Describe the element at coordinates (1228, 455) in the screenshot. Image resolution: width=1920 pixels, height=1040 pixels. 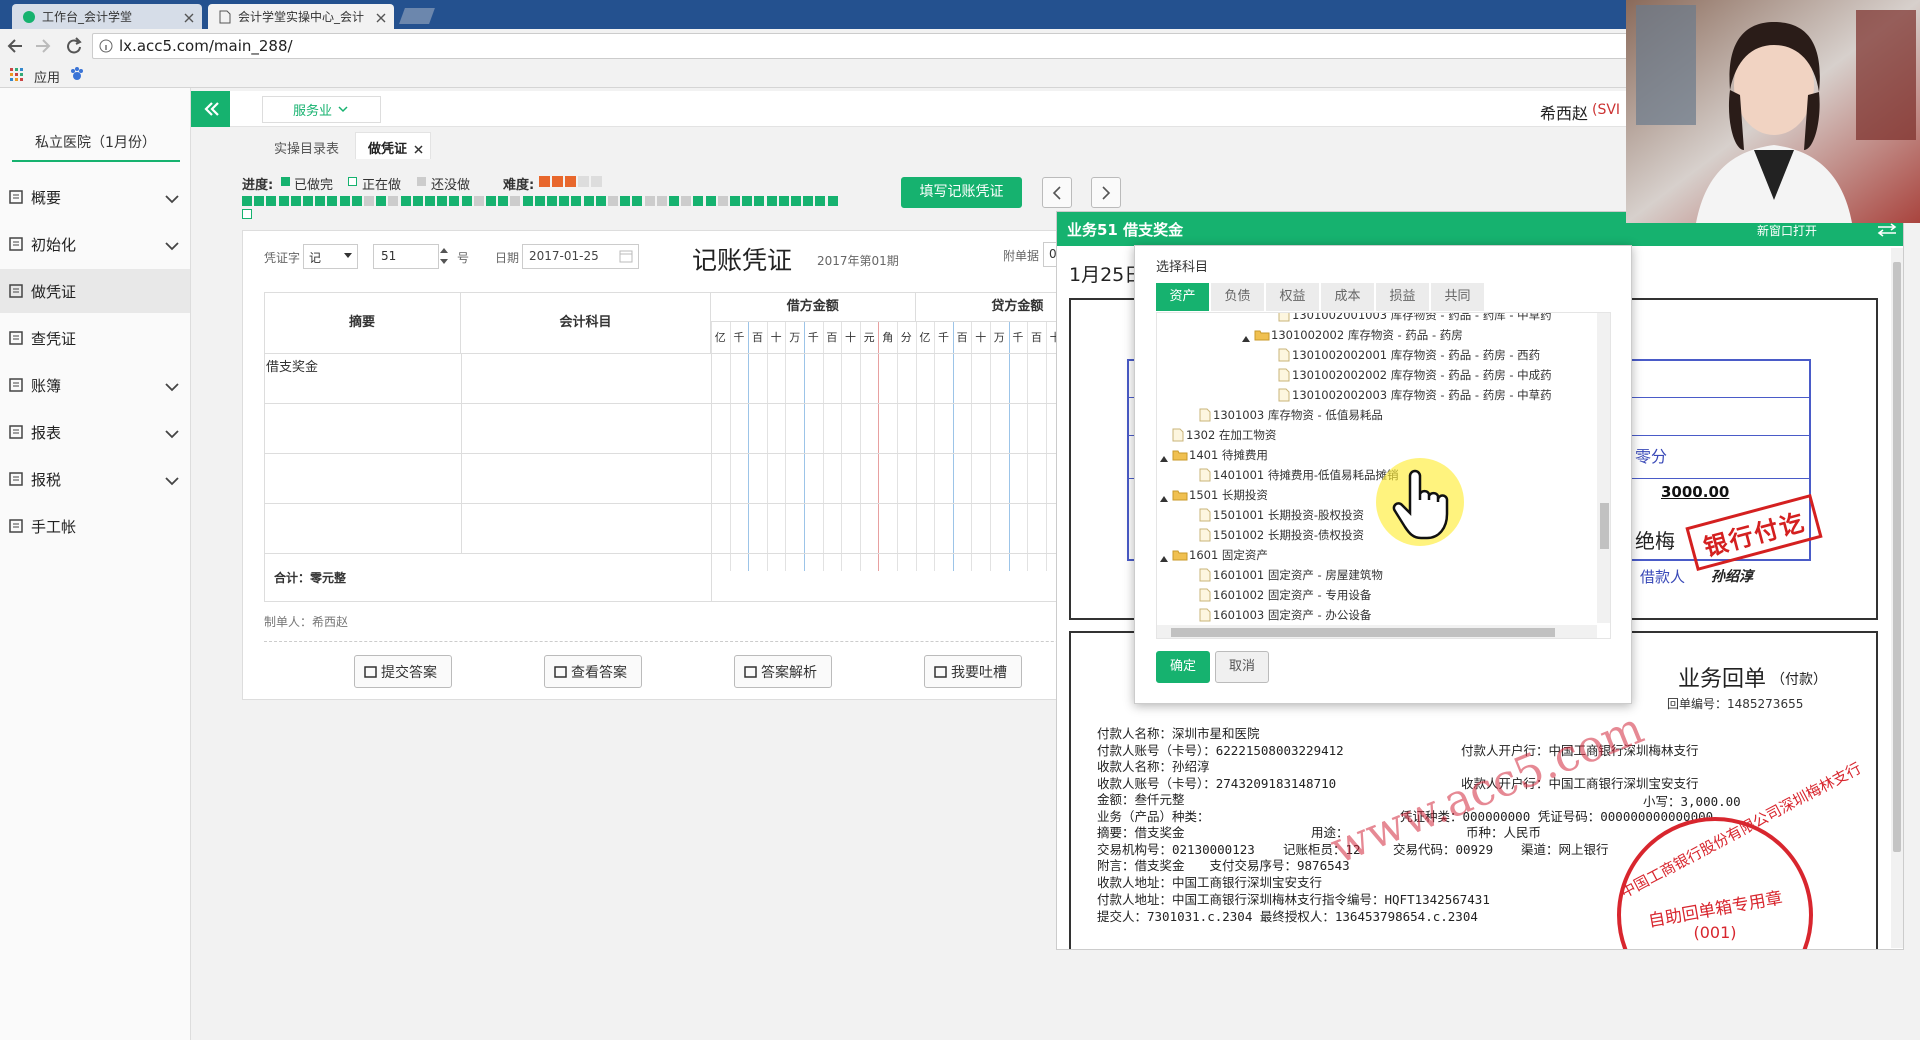
I see `tree-item: 1401 待摊费用` at that location.